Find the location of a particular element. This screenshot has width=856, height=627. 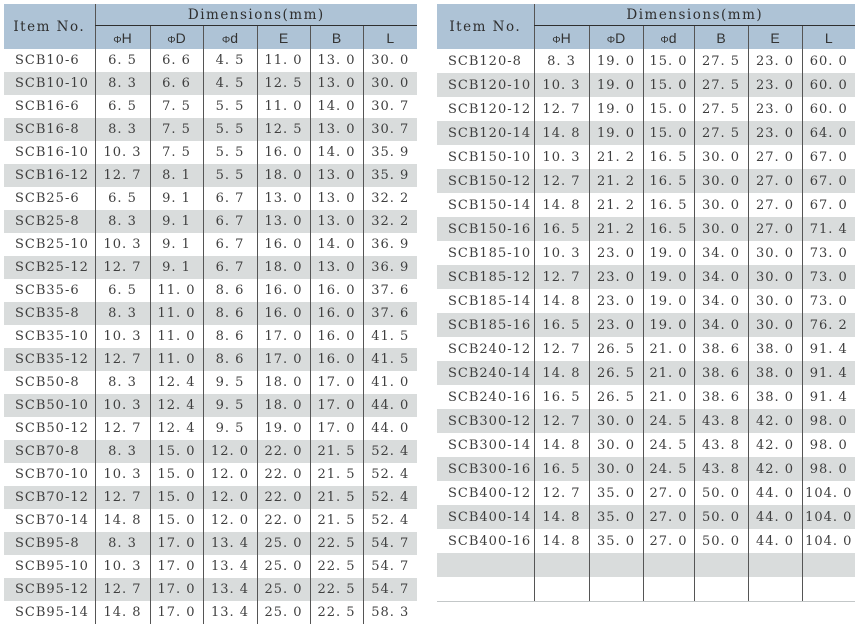

value-cell: 9. 5 is located at coordinates (229, 428).